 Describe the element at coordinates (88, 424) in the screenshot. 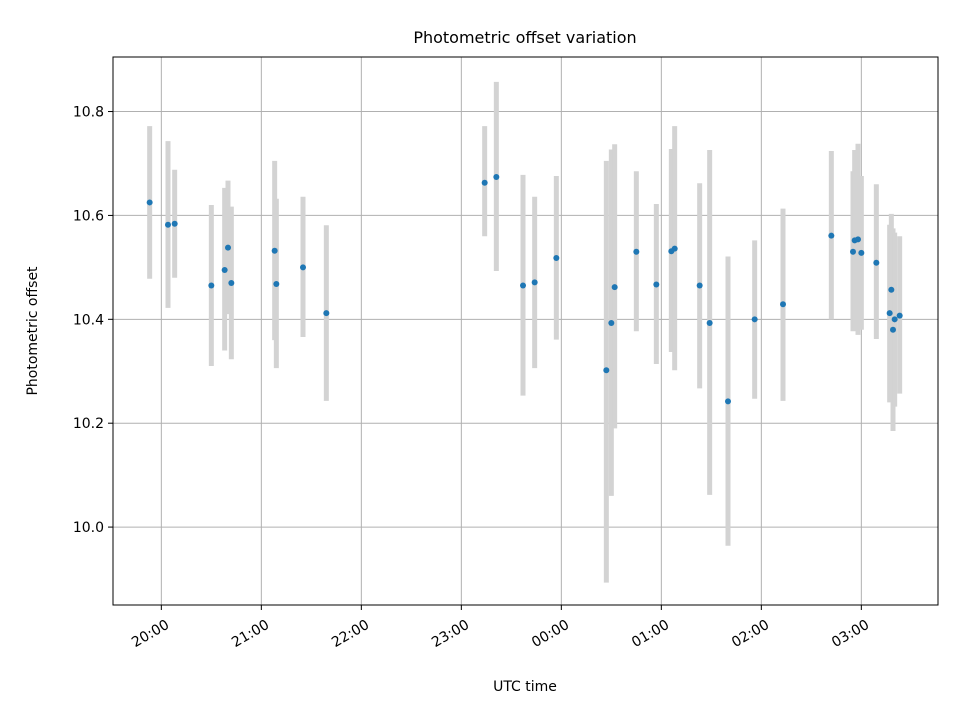

I see `y-tick-label: 10.2` at that location.